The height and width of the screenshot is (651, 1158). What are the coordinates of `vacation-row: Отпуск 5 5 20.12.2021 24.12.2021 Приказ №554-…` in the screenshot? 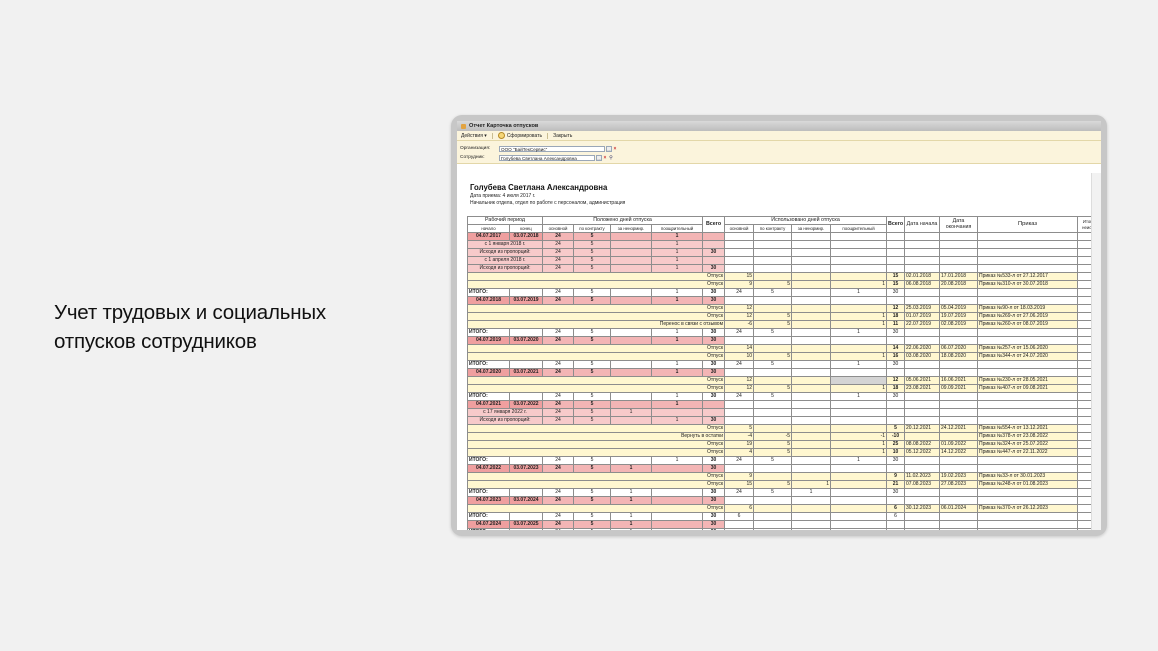 It's located at (783, 428).